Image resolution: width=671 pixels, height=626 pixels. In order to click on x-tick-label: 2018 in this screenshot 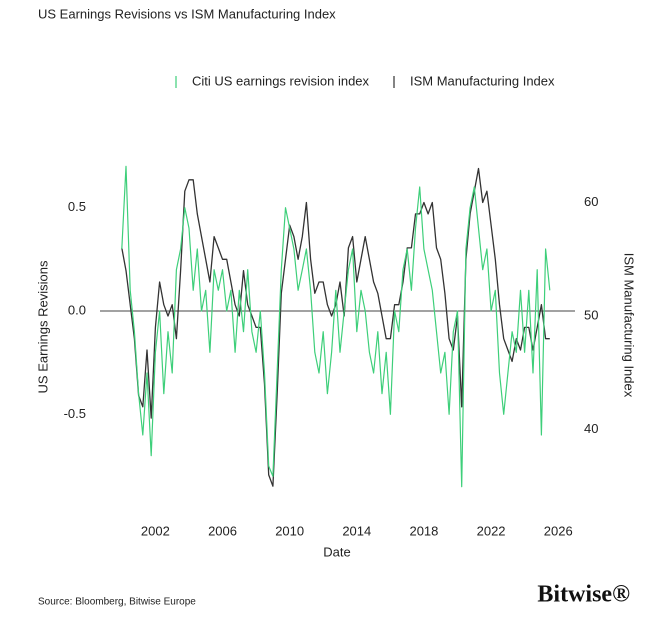, I will do `click(423, 530)`.